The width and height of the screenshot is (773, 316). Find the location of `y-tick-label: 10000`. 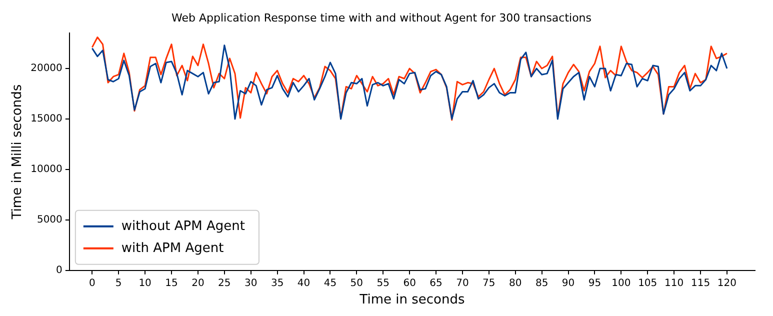

y-tick-label: 10000 is located at coordinates (46, 170).